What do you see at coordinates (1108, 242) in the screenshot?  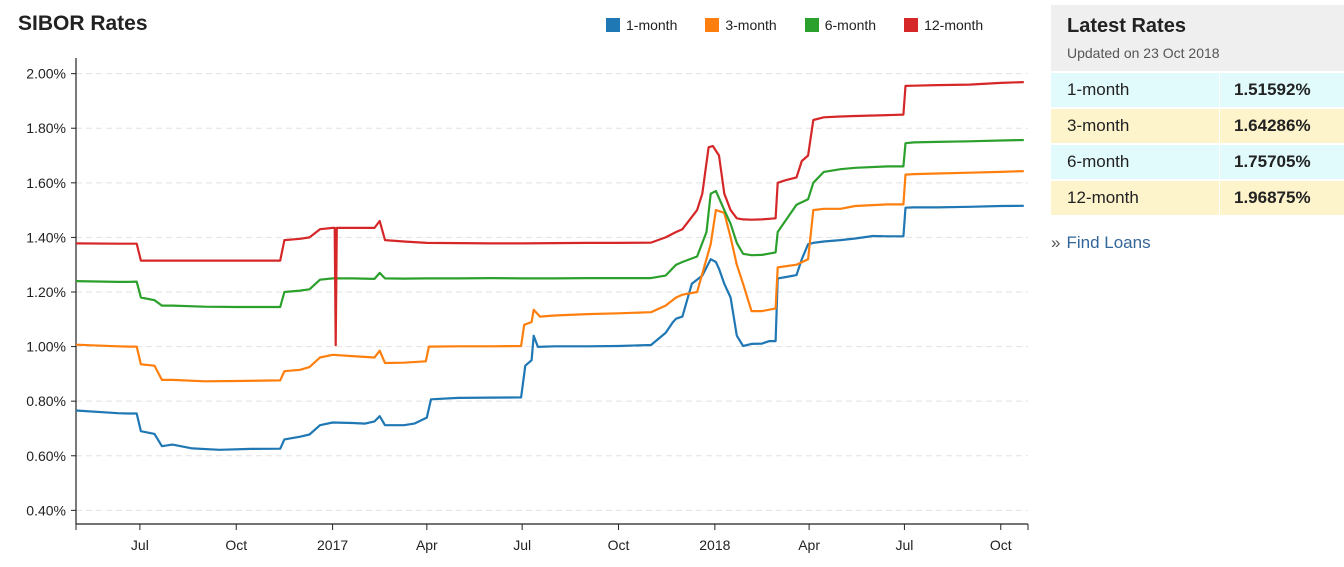 I see `find-loans-label: Find Loans` at bounding box center [1108, 242].